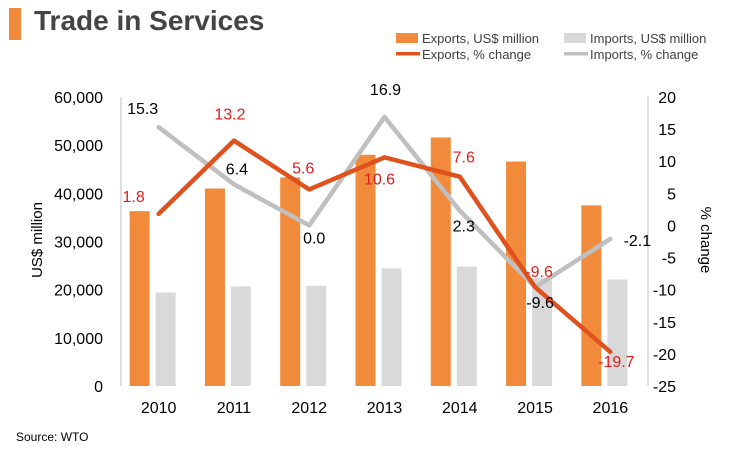  I want to click on y2-tick-label: 20, so click(667, 98).